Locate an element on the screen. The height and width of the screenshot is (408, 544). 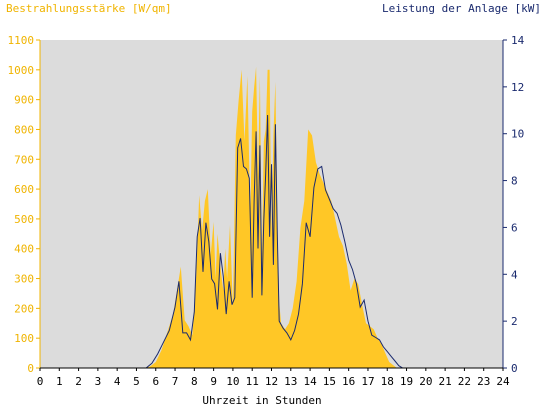
left-tick-label: 100 is located at coordinates (24, 338).